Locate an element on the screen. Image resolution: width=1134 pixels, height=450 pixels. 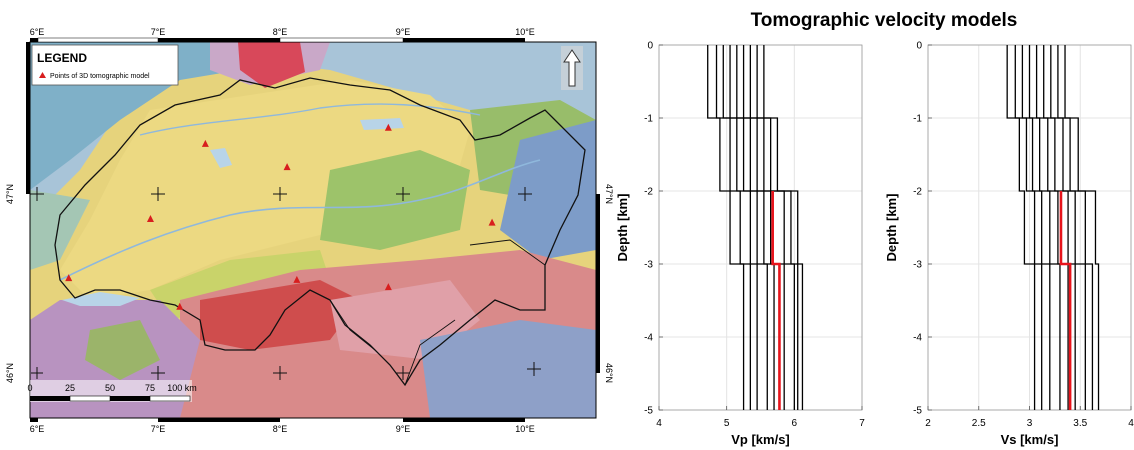
lon-ticks-bottom: 6°E 7°E 8°E 9°E 10°E is located at coordinates (282, 429).